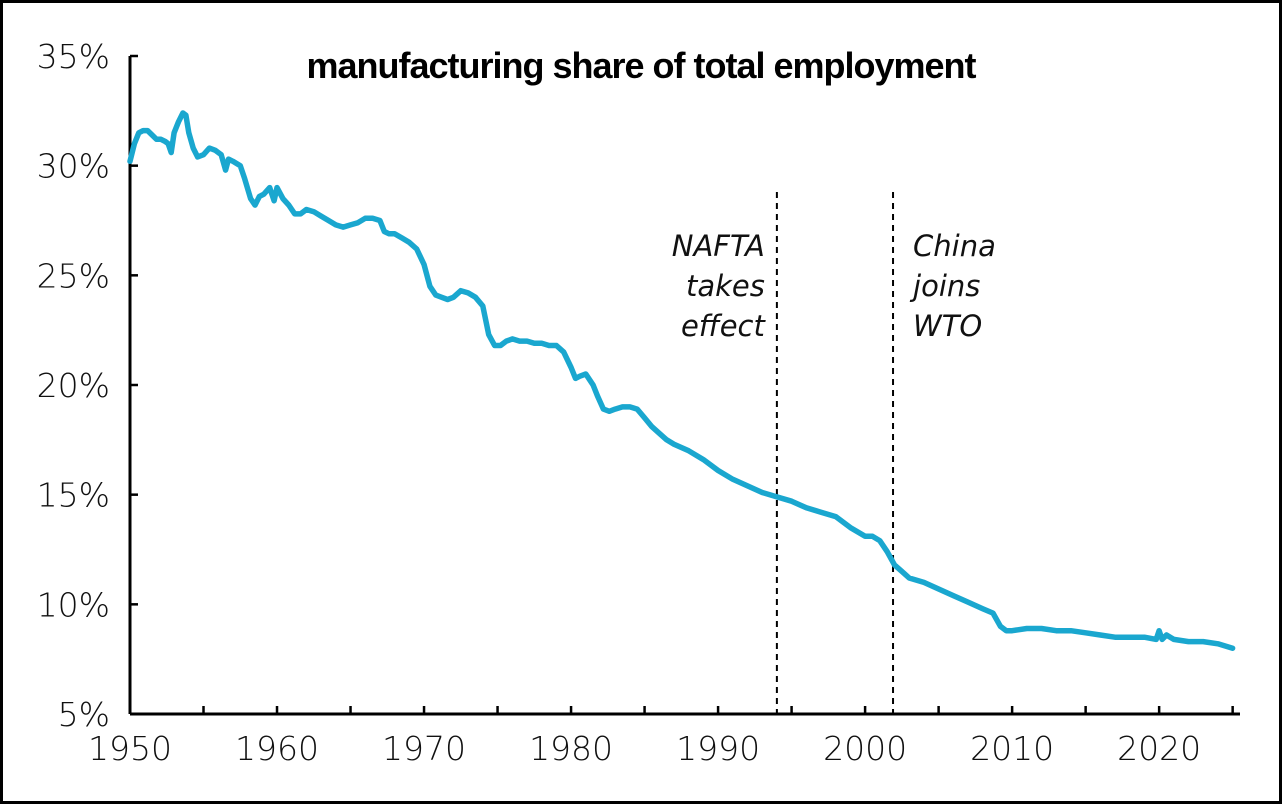 This screenshot has width=1282, height=804. I want to click on y-axis: 5% 10% 15% 20% 25% 30% 35%, so click(87, 385).